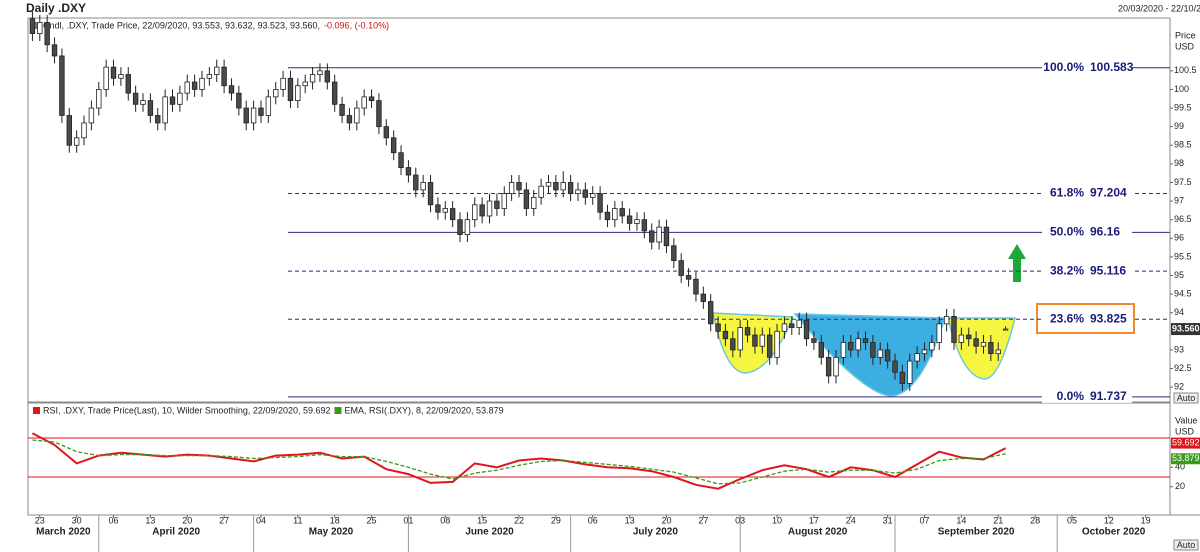 The image size is (1200, 552). What do you see at coordinates (961, 520) in the screenshot?
I see `x-tick-label: 14` at bounding box center [961, 520].